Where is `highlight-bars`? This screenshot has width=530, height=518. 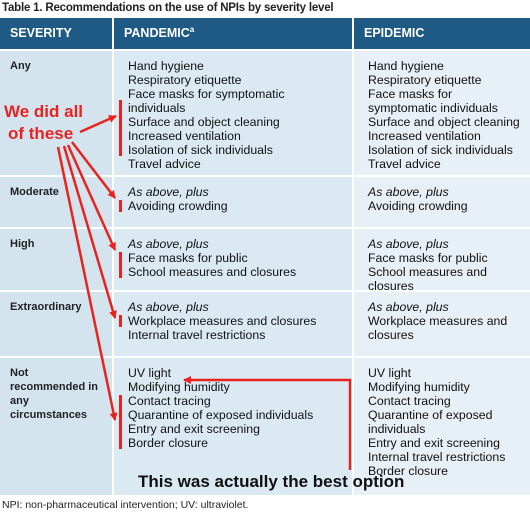
highlight-bars is located at coordinates (120, 274).